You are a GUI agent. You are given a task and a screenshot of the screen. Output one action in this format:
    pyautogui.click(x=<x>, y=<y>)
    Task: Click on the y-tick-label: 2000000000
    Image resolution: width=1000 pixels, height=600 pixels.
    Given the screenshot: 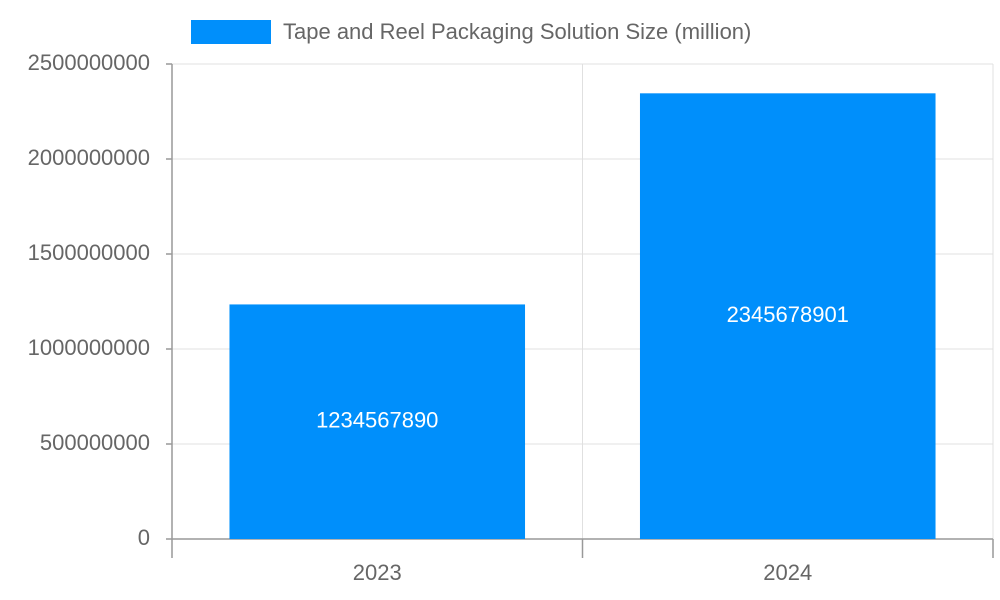 What is the action you would take?
    pyautogui.click(x=89, y=157)
    